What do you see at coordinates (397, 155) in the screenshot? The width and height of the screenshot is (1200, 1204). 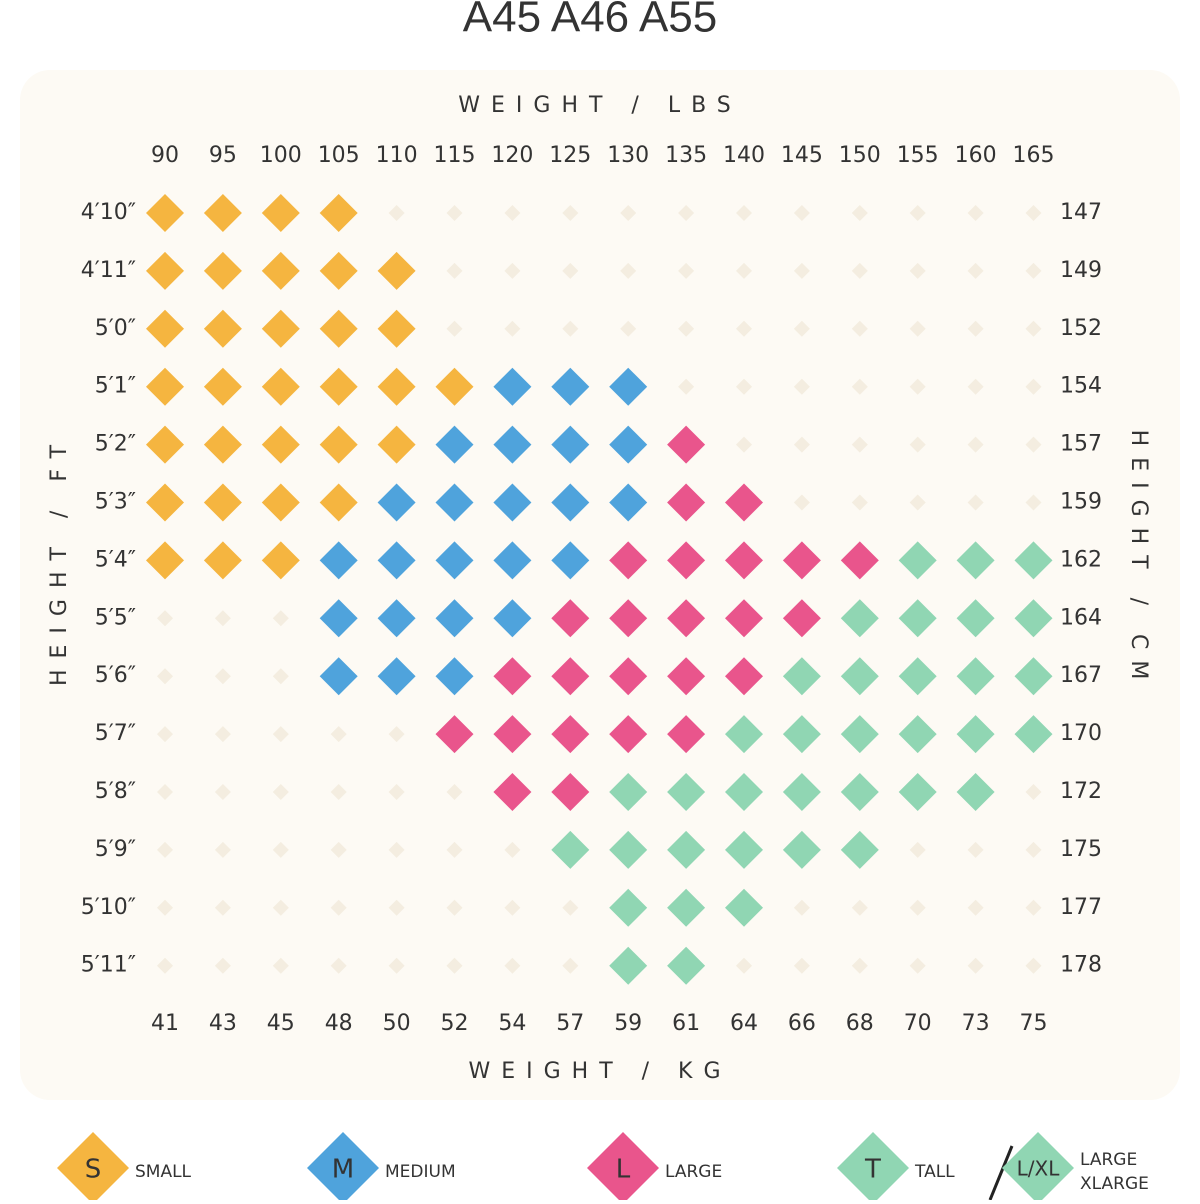 I see `lbs-label: 110` at bounding box center [397, 155].